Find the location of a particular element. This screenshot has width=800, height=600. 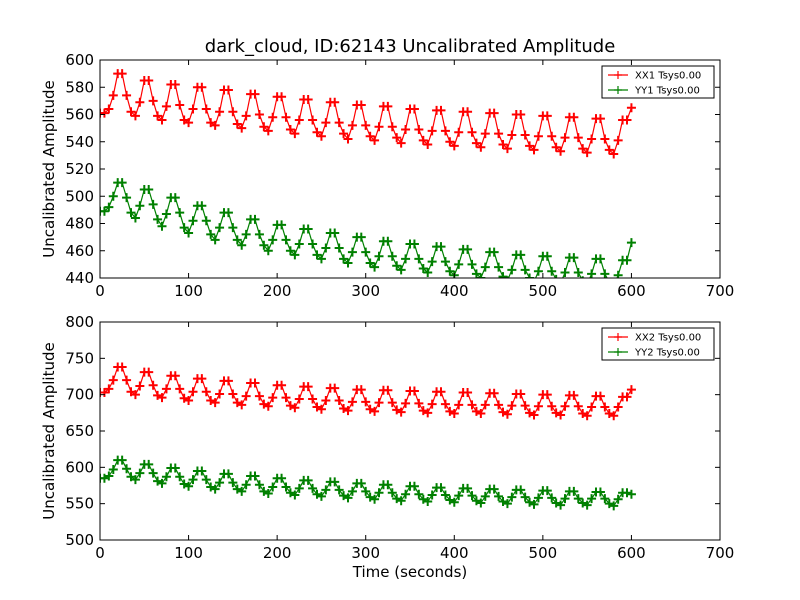

y-tick-label: 800 is located at coordinates (79, 322).